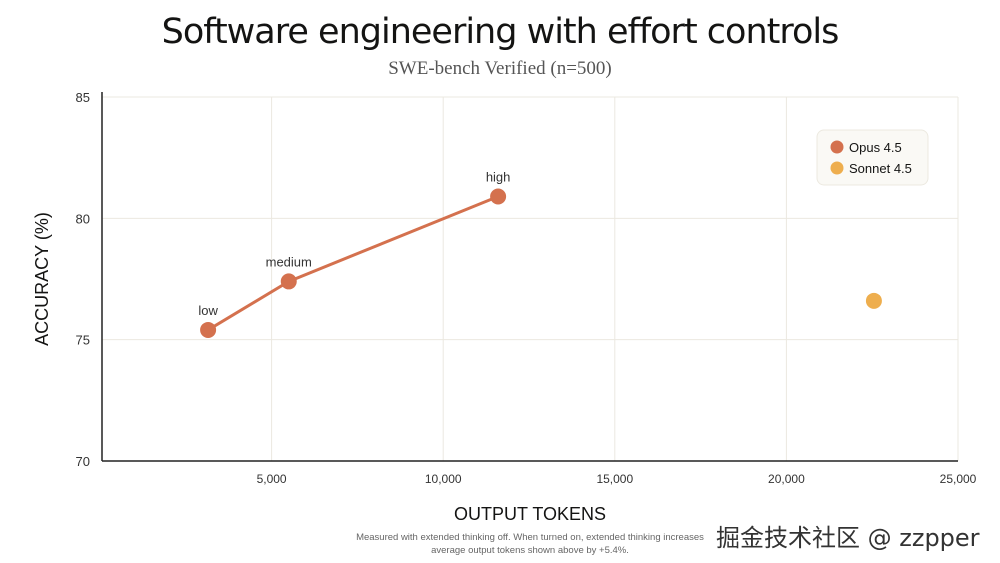 The width and height of the screenshot is (1000, 563). I want to click on x-tick-label: 15,000, so click(614, 479).